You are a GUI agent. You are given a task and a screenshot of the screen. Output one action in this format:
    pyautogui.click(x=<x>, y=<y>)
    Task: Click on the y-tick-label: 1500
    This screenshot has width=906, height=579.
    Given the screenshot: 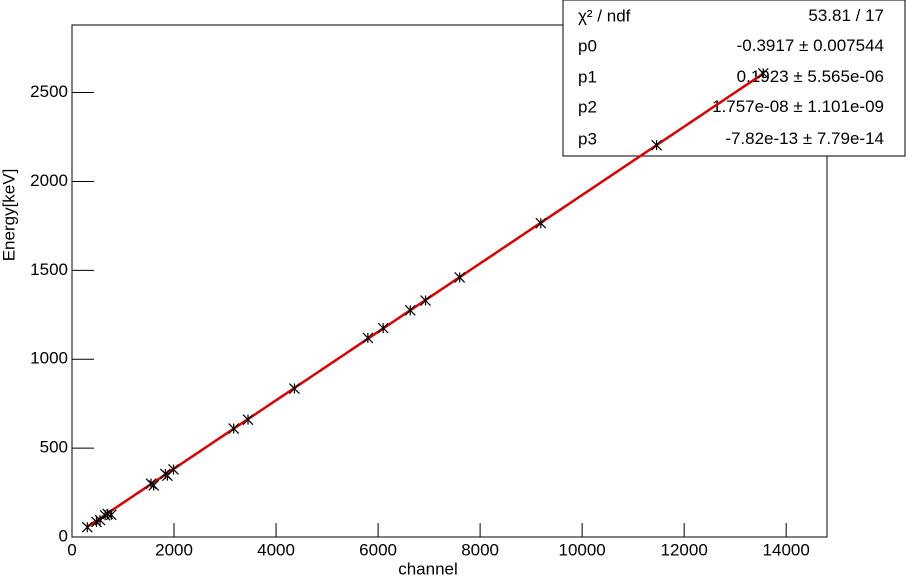 What is the action you would take?
    pyautogui.click(x=49, y=269)
    